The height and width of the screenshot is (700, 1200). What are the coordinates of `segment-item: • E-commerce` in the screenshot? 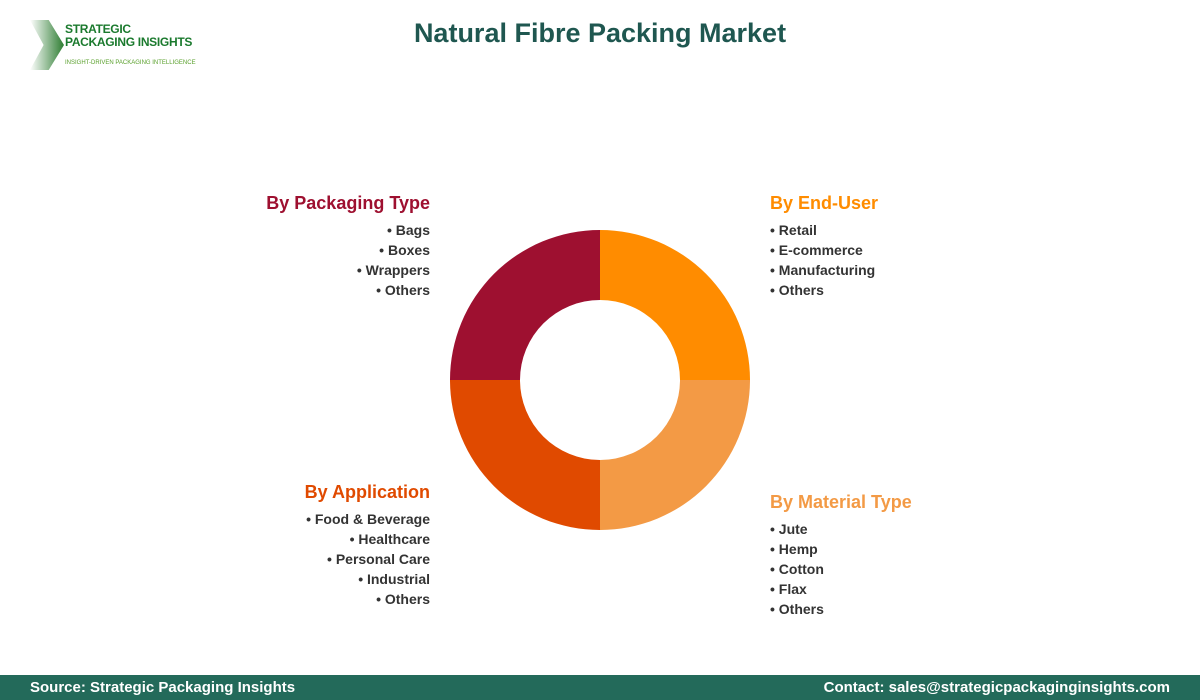 It's located at (816, 250).